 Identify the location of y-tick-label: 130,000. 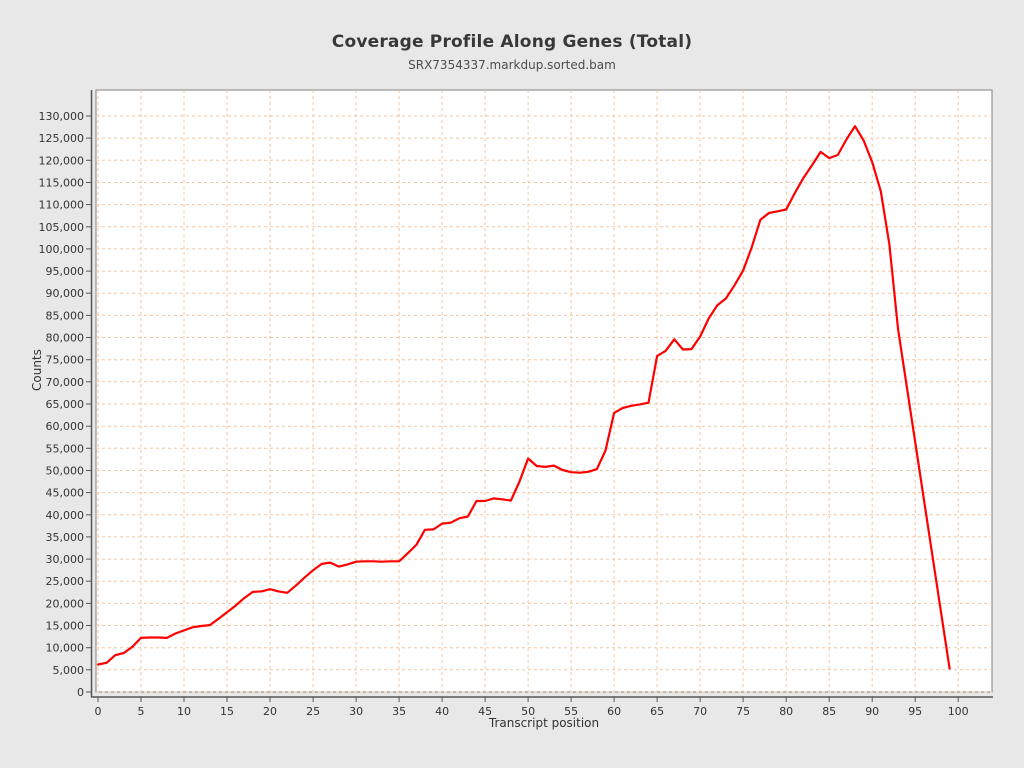
(62, 116).